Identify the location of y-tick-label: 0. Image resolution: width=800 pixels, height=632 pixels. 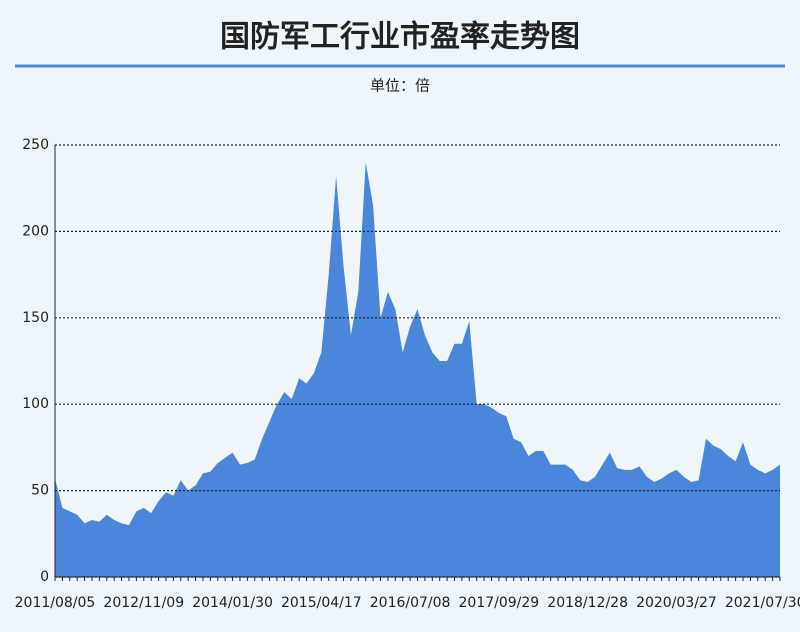
(44, 577).